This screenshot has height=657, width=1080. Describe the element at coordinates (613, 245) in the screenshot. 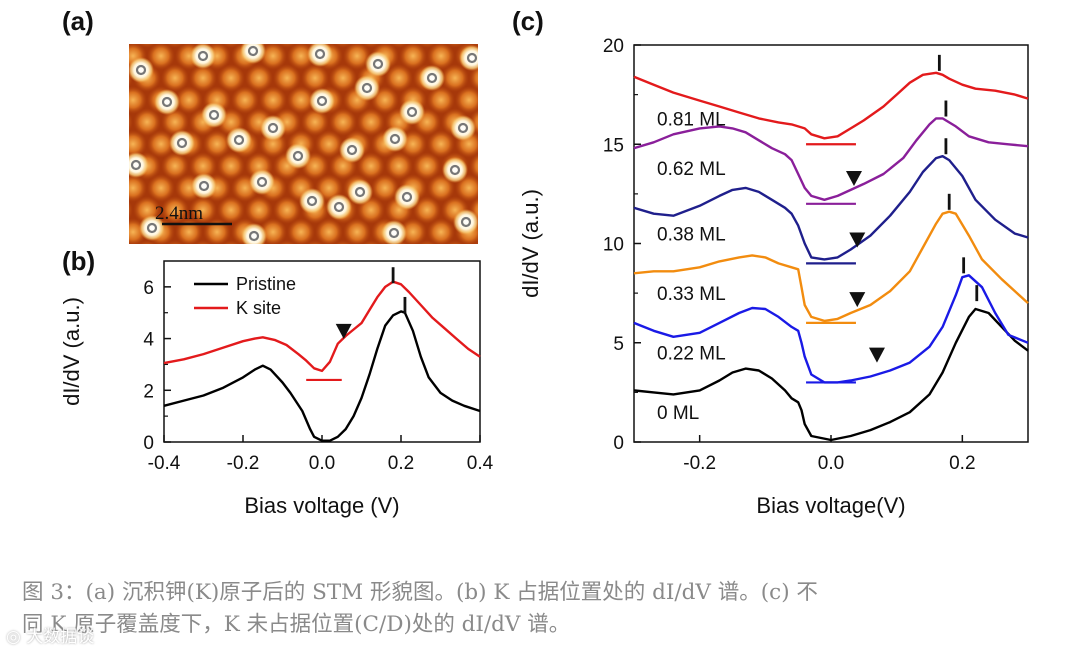

I see `y-tick-label: 10` at that location.